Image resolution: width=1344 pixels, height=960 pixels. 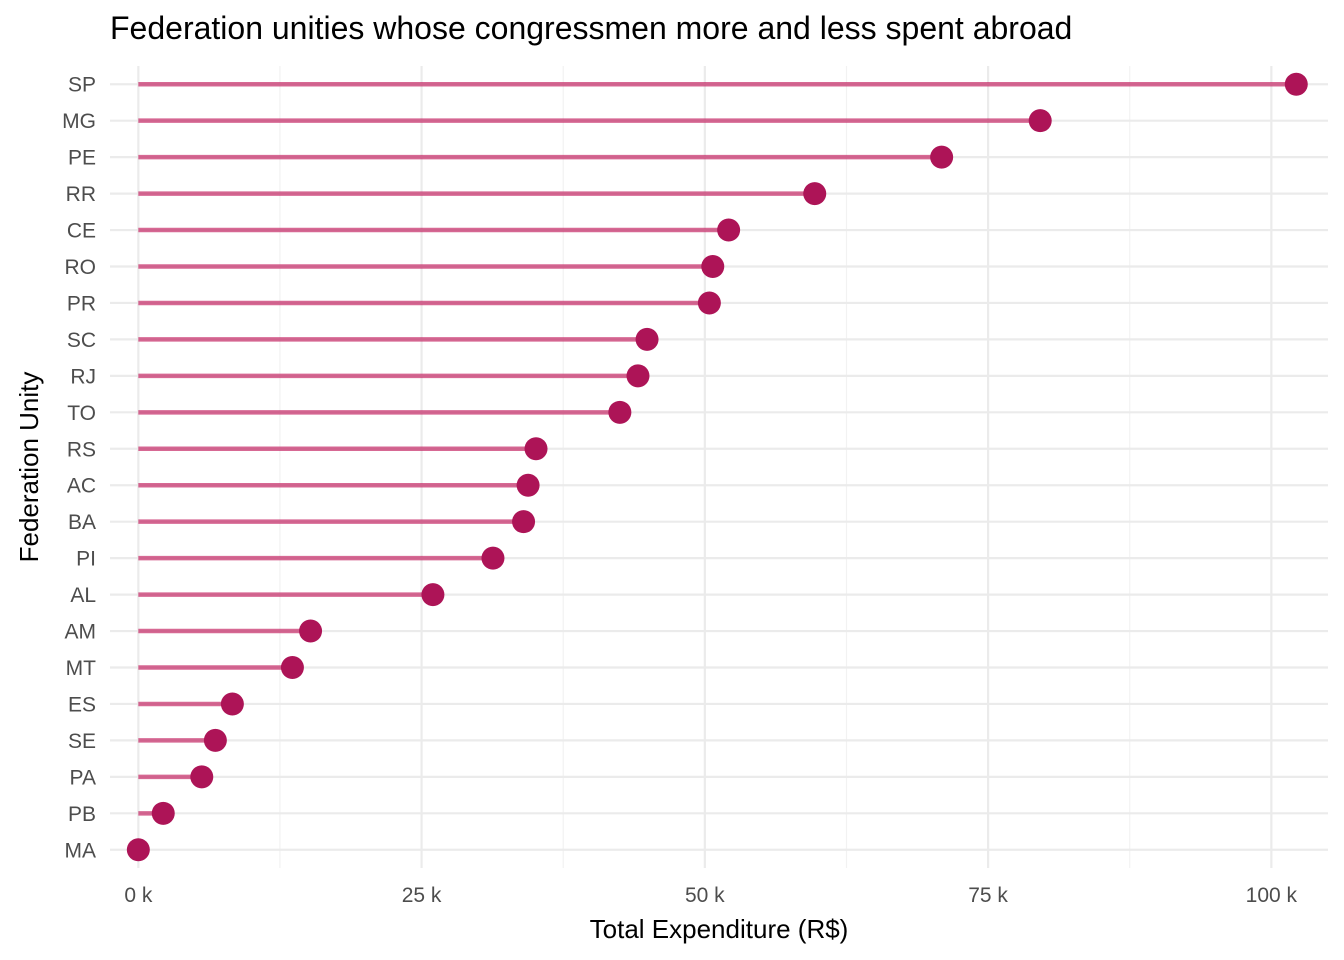 What do you see at coordinates (82, 704) in the screenshot?
I see `y-tick-label: ES` at bounding box center [82, 704].